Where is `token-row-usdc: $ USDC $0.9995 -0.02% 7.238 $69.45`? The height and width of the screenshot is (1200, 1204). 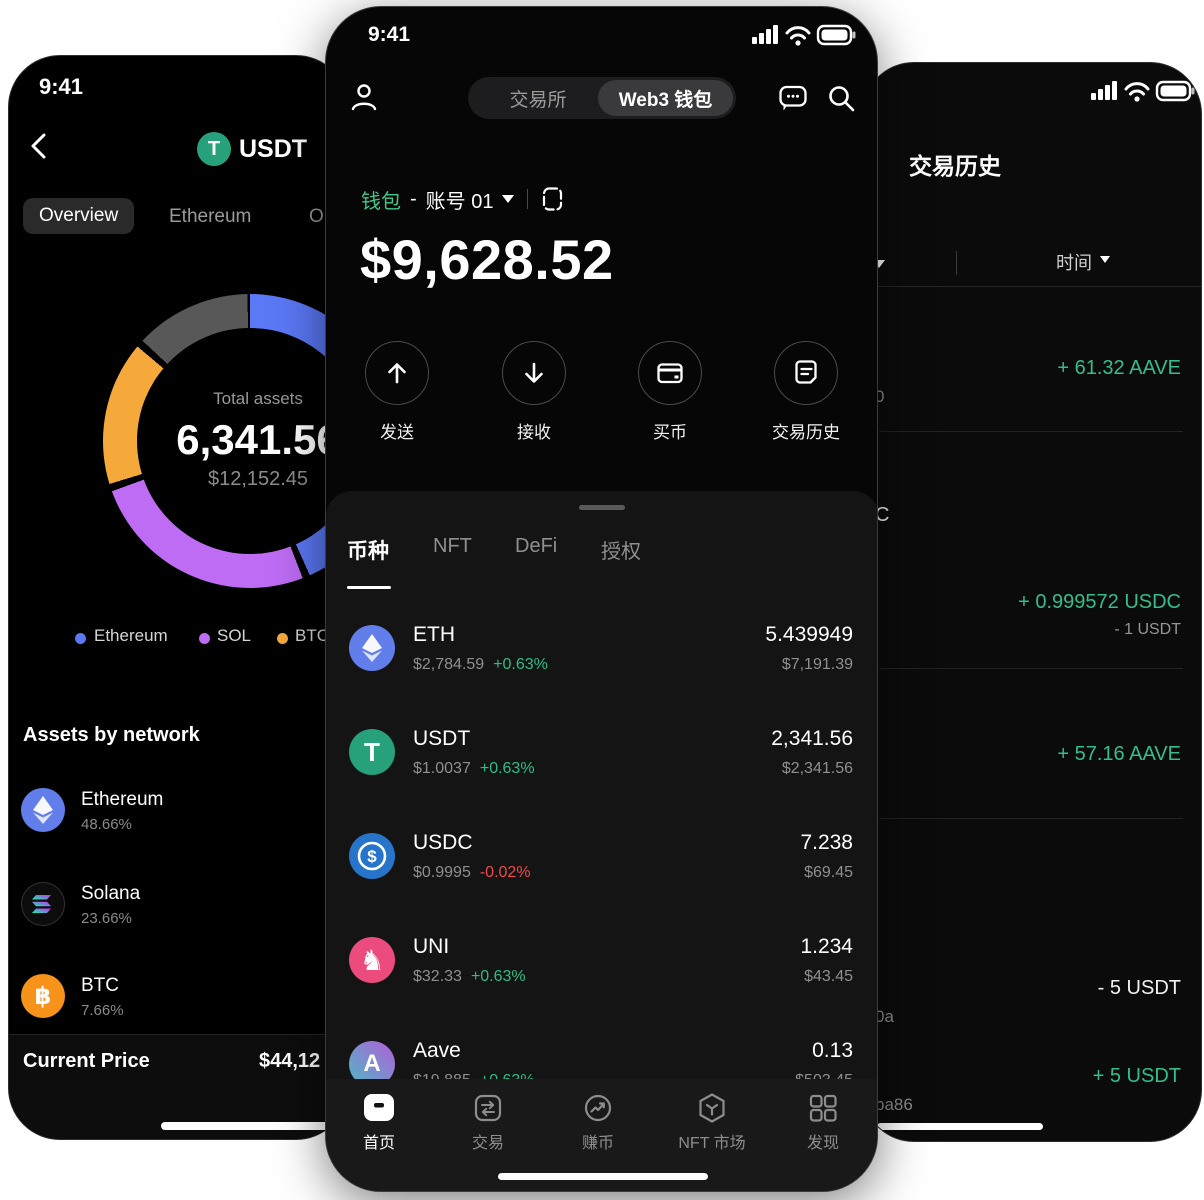
token-row-usdc: $ USDC $0.9995 -0.02% 7.238 $69.45 is located at coordinates (601, 883).